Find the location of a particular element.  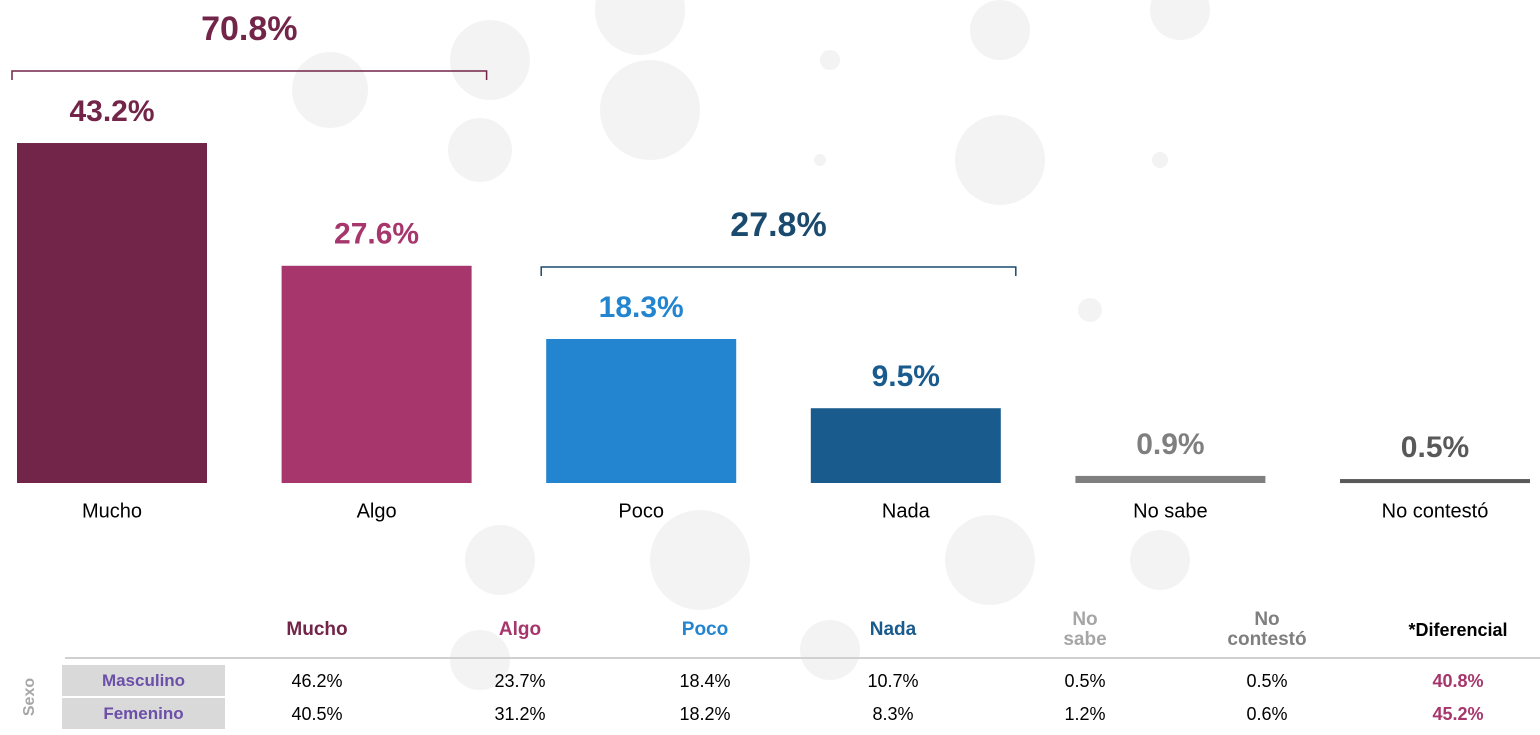

x-tick-label: Algo is located at coordinates (377, 511).